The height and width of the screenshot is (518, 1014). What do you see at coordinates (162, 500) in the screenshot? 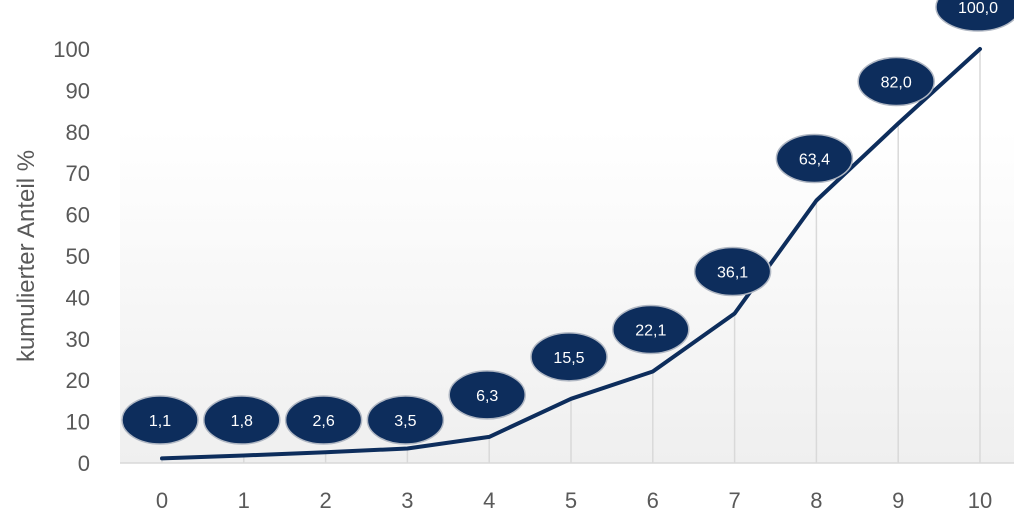
I see `x-tick-label: 0` at bounding box center [162, 500].